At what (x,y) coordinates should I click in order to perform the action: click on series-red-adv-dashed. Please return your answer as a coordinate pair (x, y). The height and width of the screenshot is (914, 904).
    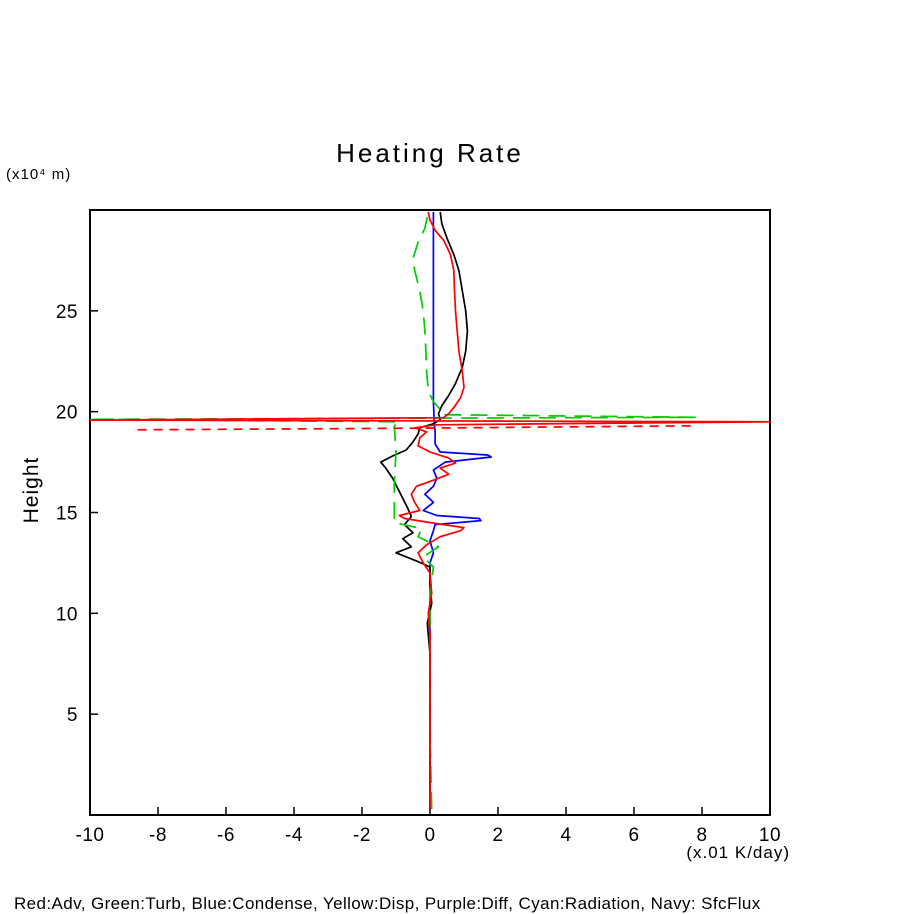
    Looking at the image, I should click on (416, 427).